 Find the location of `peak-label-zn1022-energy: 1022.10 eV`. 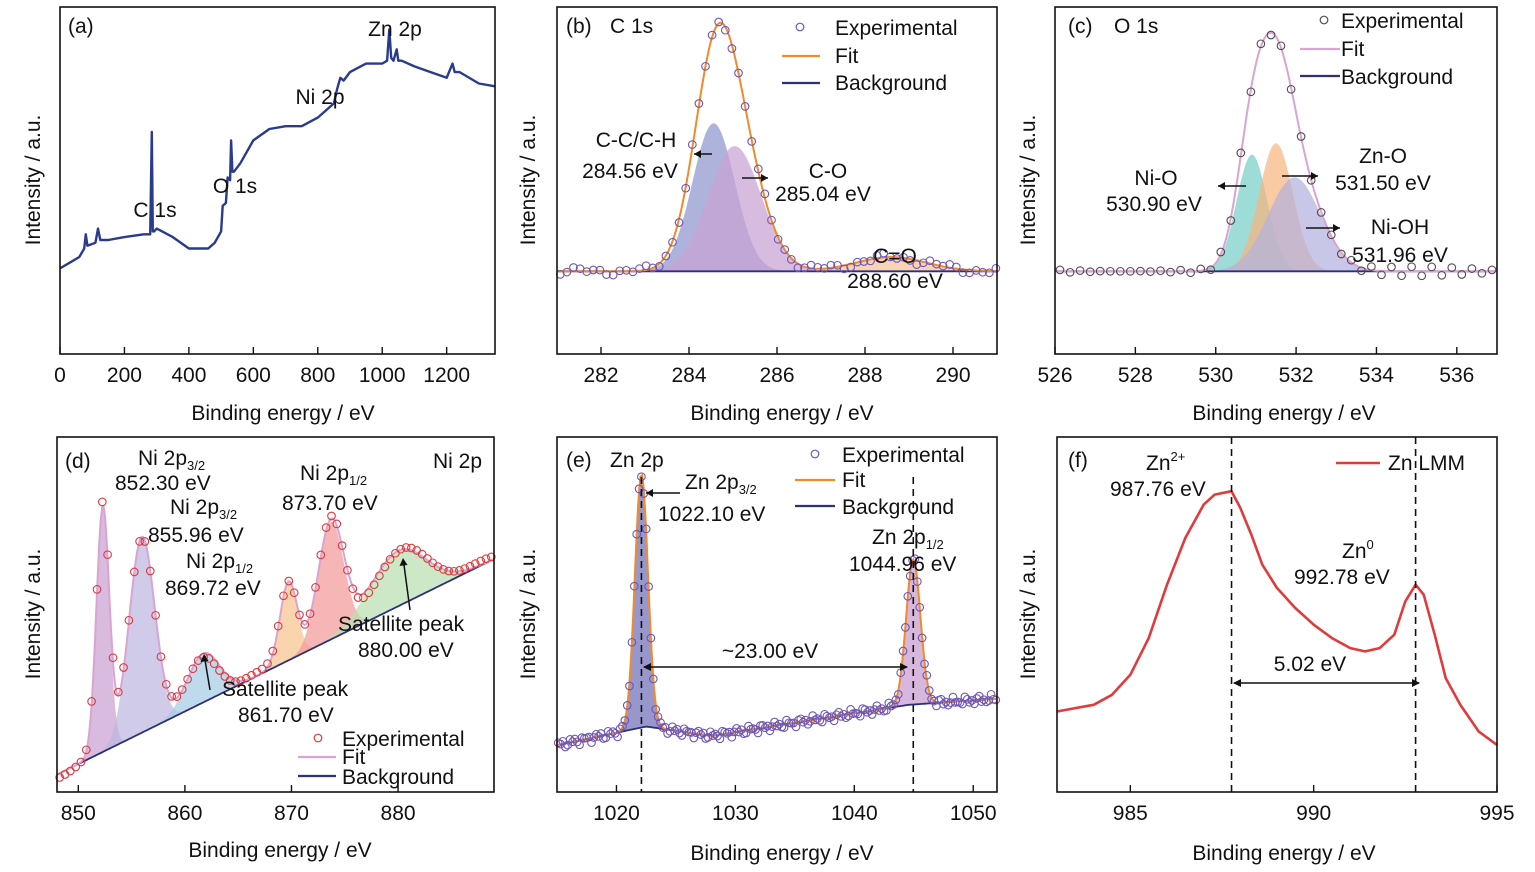

peak-label-zn1022-energy: 1022.10 eV is located at coordinates (711, 514).